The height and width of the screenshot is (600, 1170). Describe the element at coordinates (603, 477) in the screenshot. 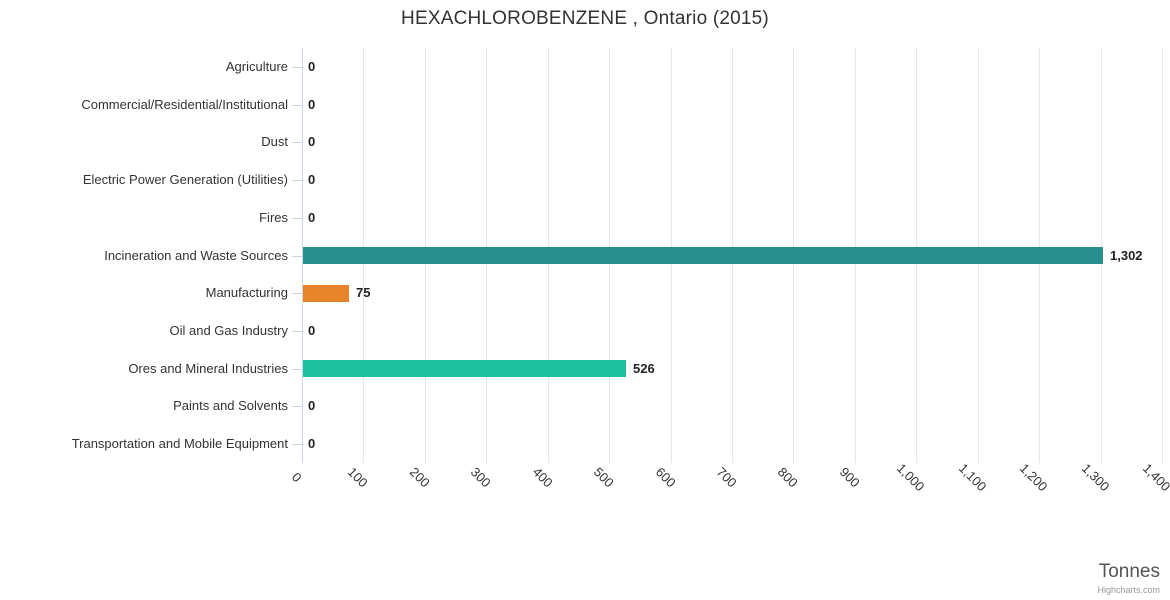

I see `x-axis-tick-label: 500` at that location.